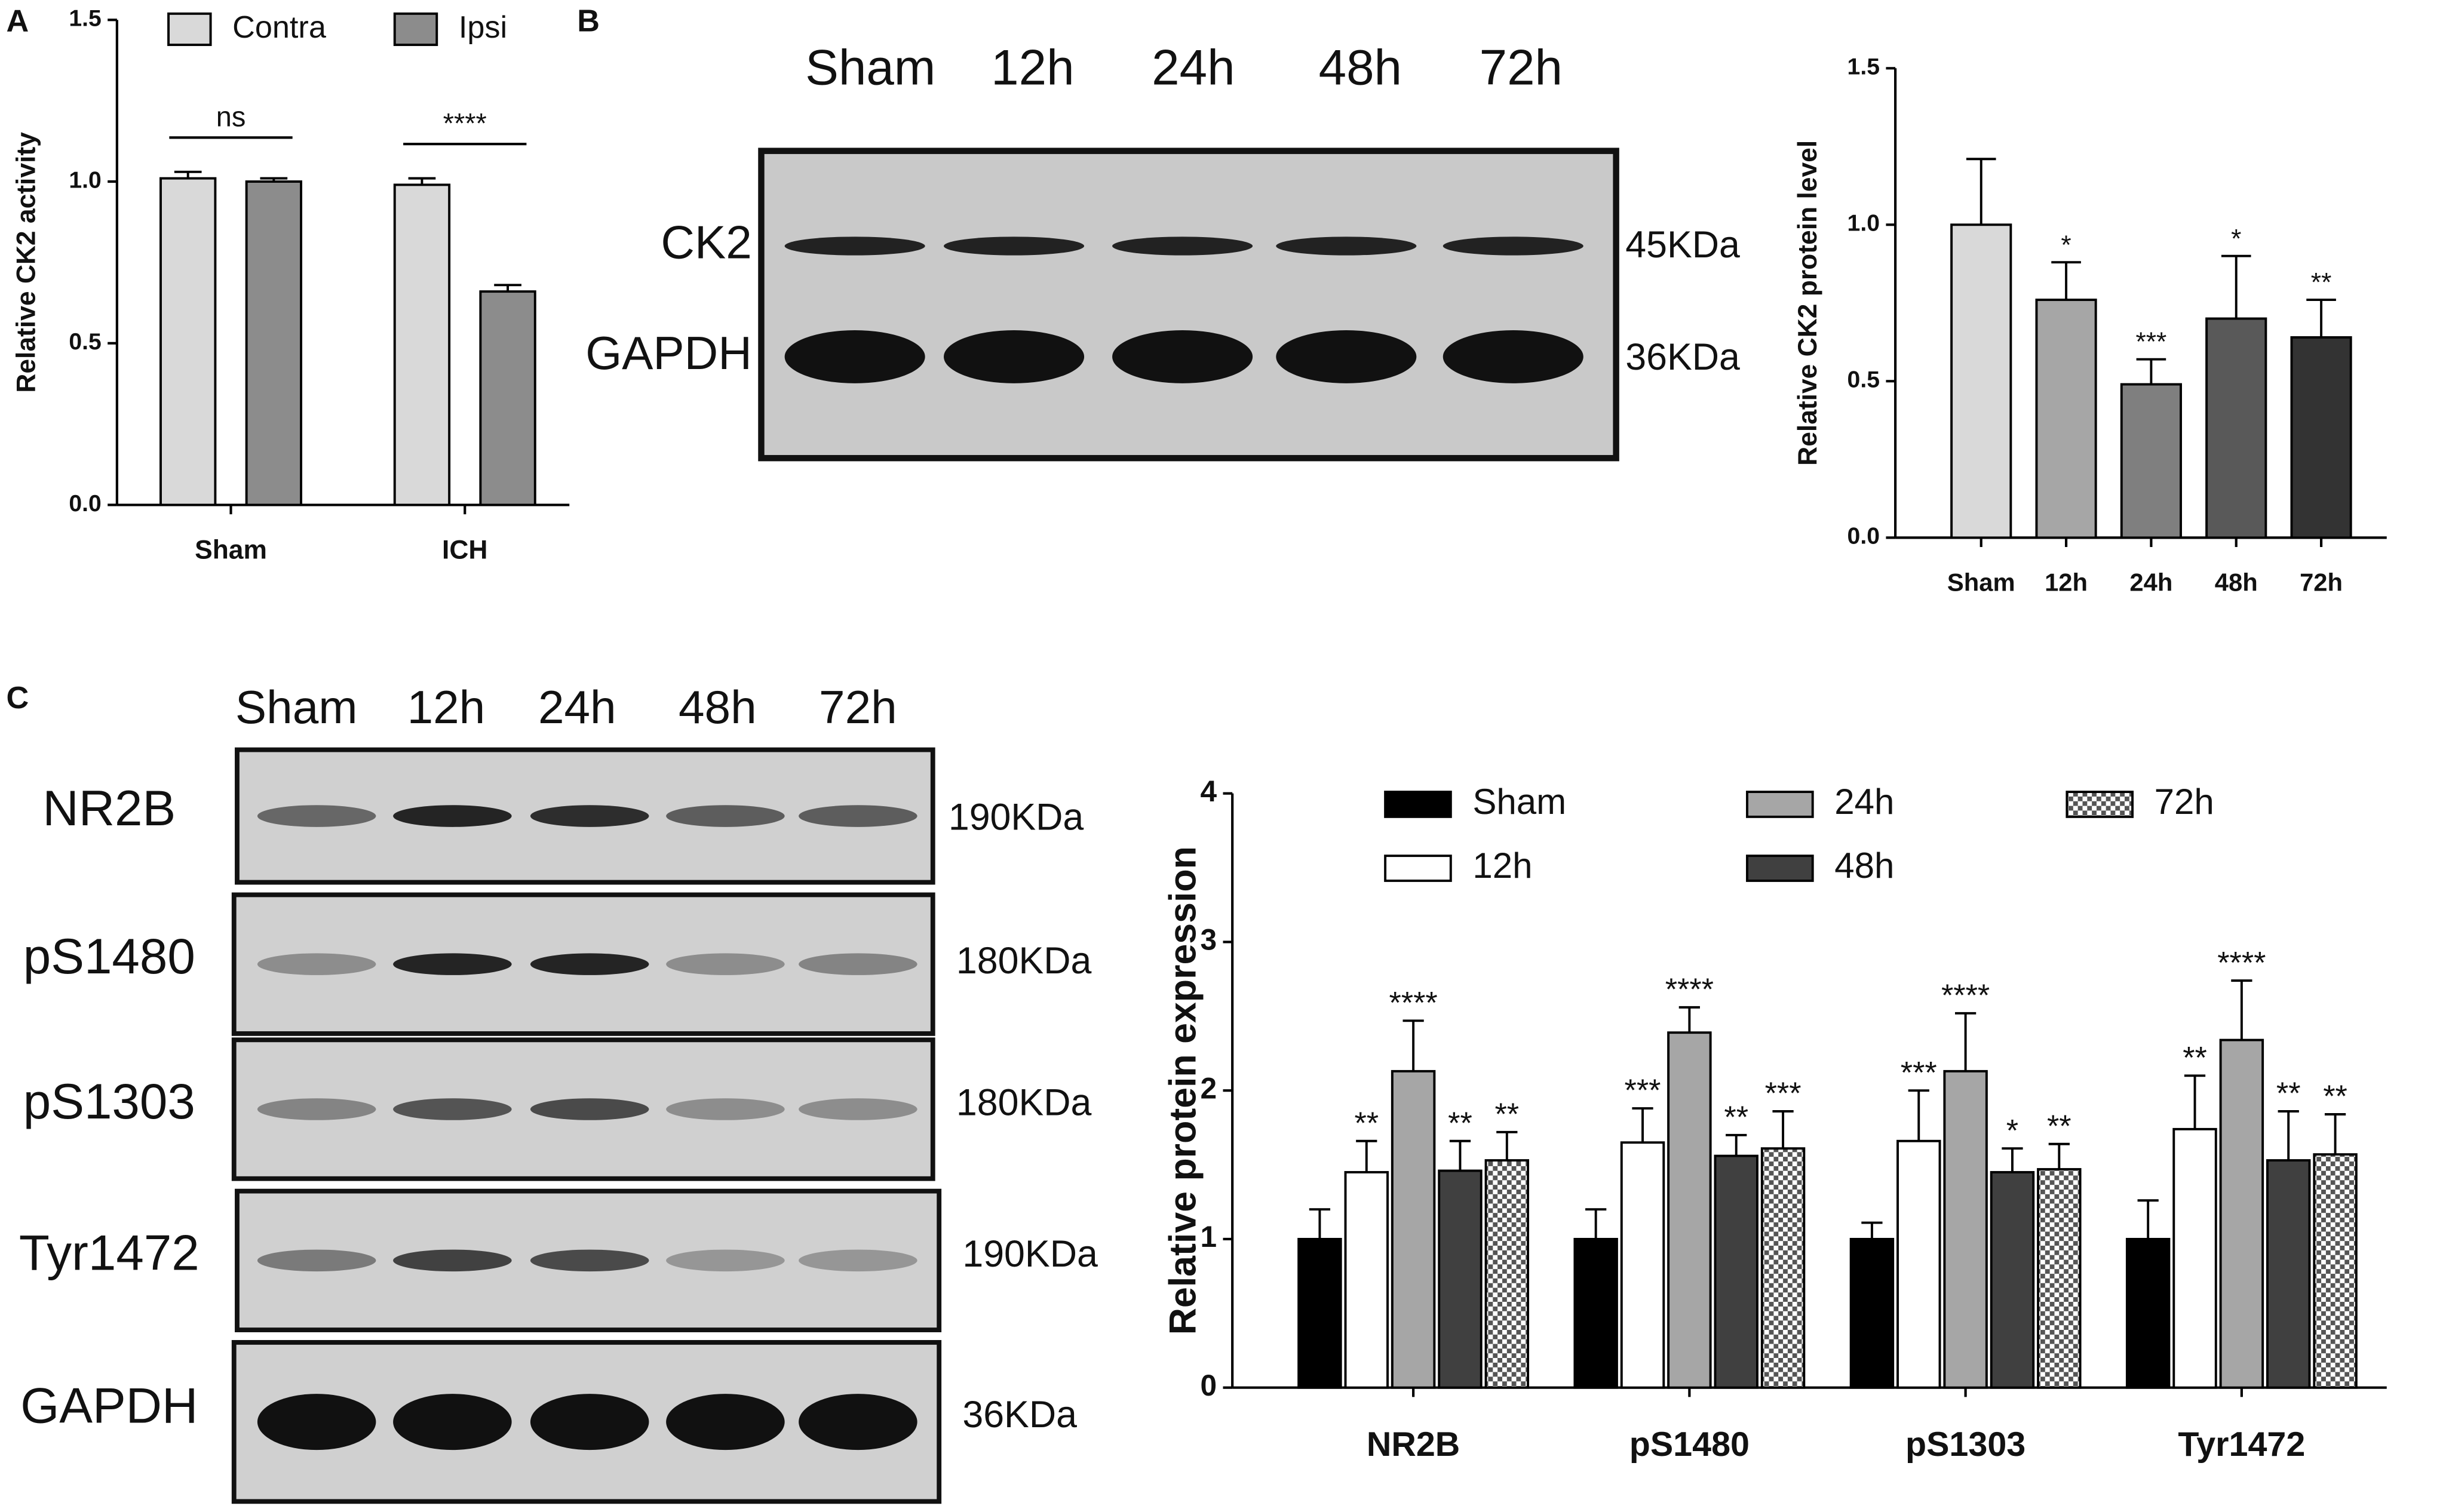 The width and height of the screenshot is (2446, 1512). What do you see at coordinates (1863, 67) in the screenshot?
I see `y-tick-label: 1.5` at bounding box center [1863, 67].